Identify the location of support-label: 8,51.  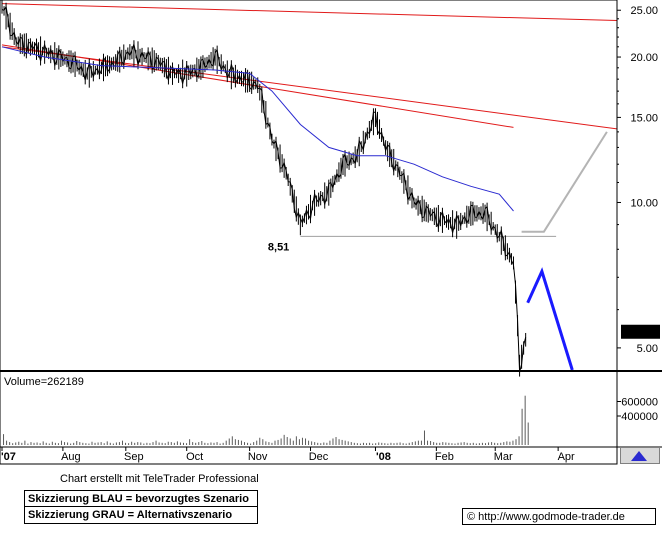
(278, 247).